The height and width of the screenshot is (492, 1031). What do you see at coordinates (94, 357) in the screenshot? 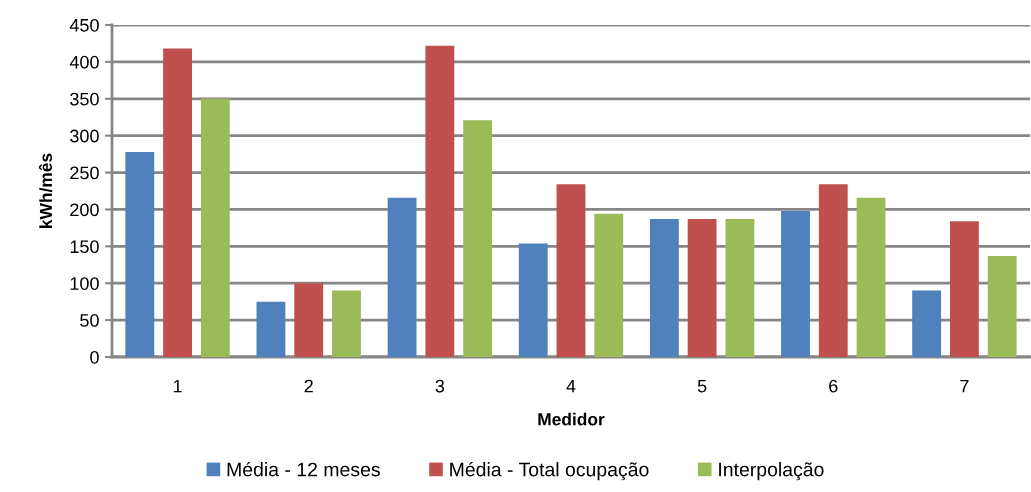
I see `y-tick-label: 0` at bounding box center [94, 357].